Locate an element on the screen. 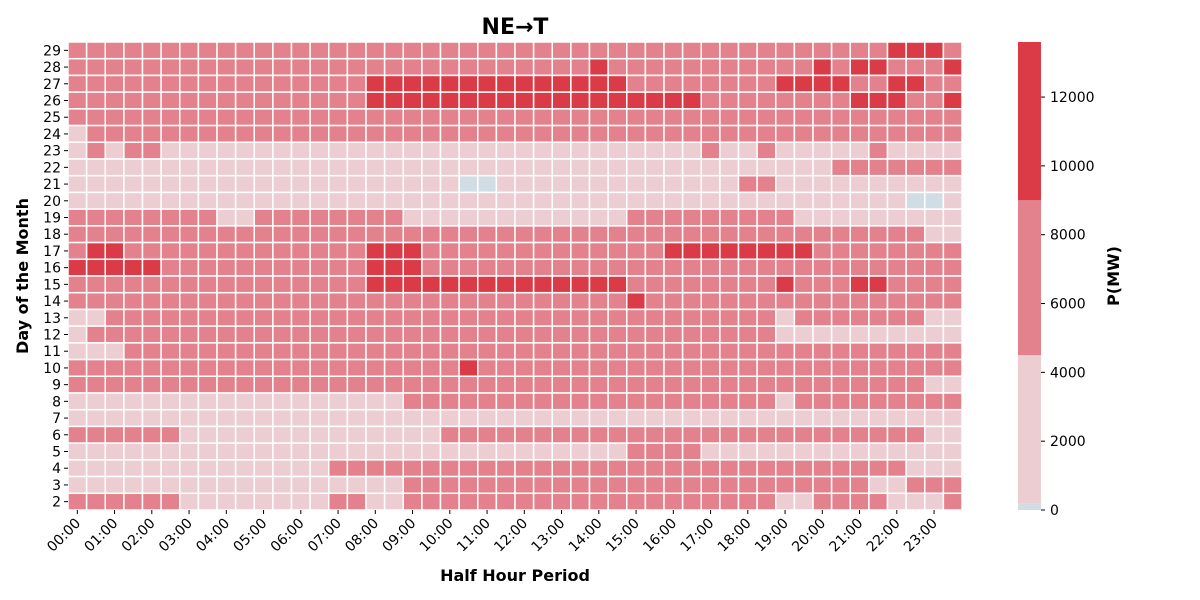  y-tick-label: 18 is located at coordinates (52, 235).